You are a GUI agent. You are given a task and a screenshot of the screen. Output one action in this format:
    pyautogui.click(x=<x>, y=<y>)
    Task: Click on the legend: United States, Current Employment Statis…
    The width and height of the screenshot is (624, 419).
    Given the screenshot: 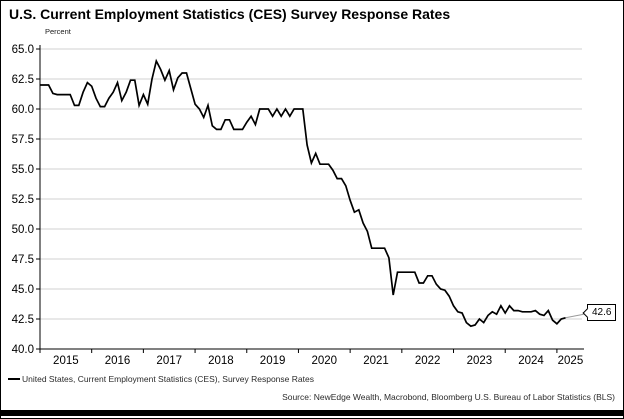 What is the action you would take?
    pyautogui.click(x=161, y=379)
    